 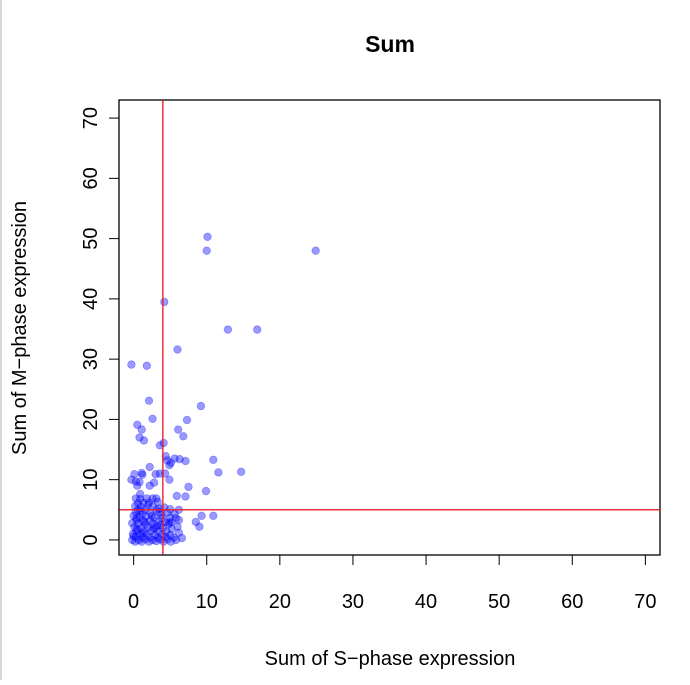 What do you see at coordinates (645, 602) in the screenshot?
I see `x-tick-label: 70` at bounding box center [645, 602].